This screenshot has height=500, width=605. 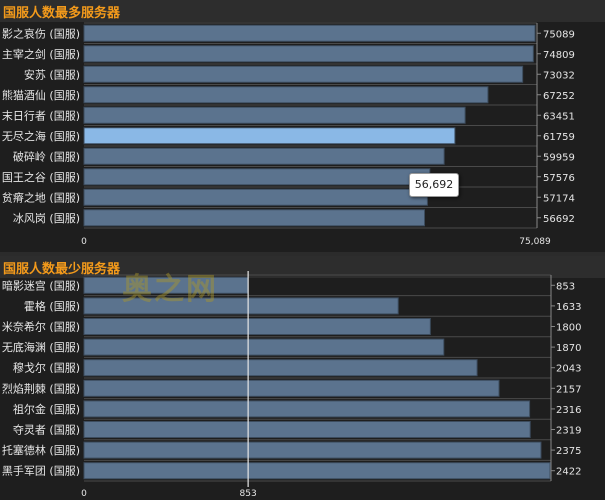 I want to click on value-label: 2316, so click(x=568, y=410).